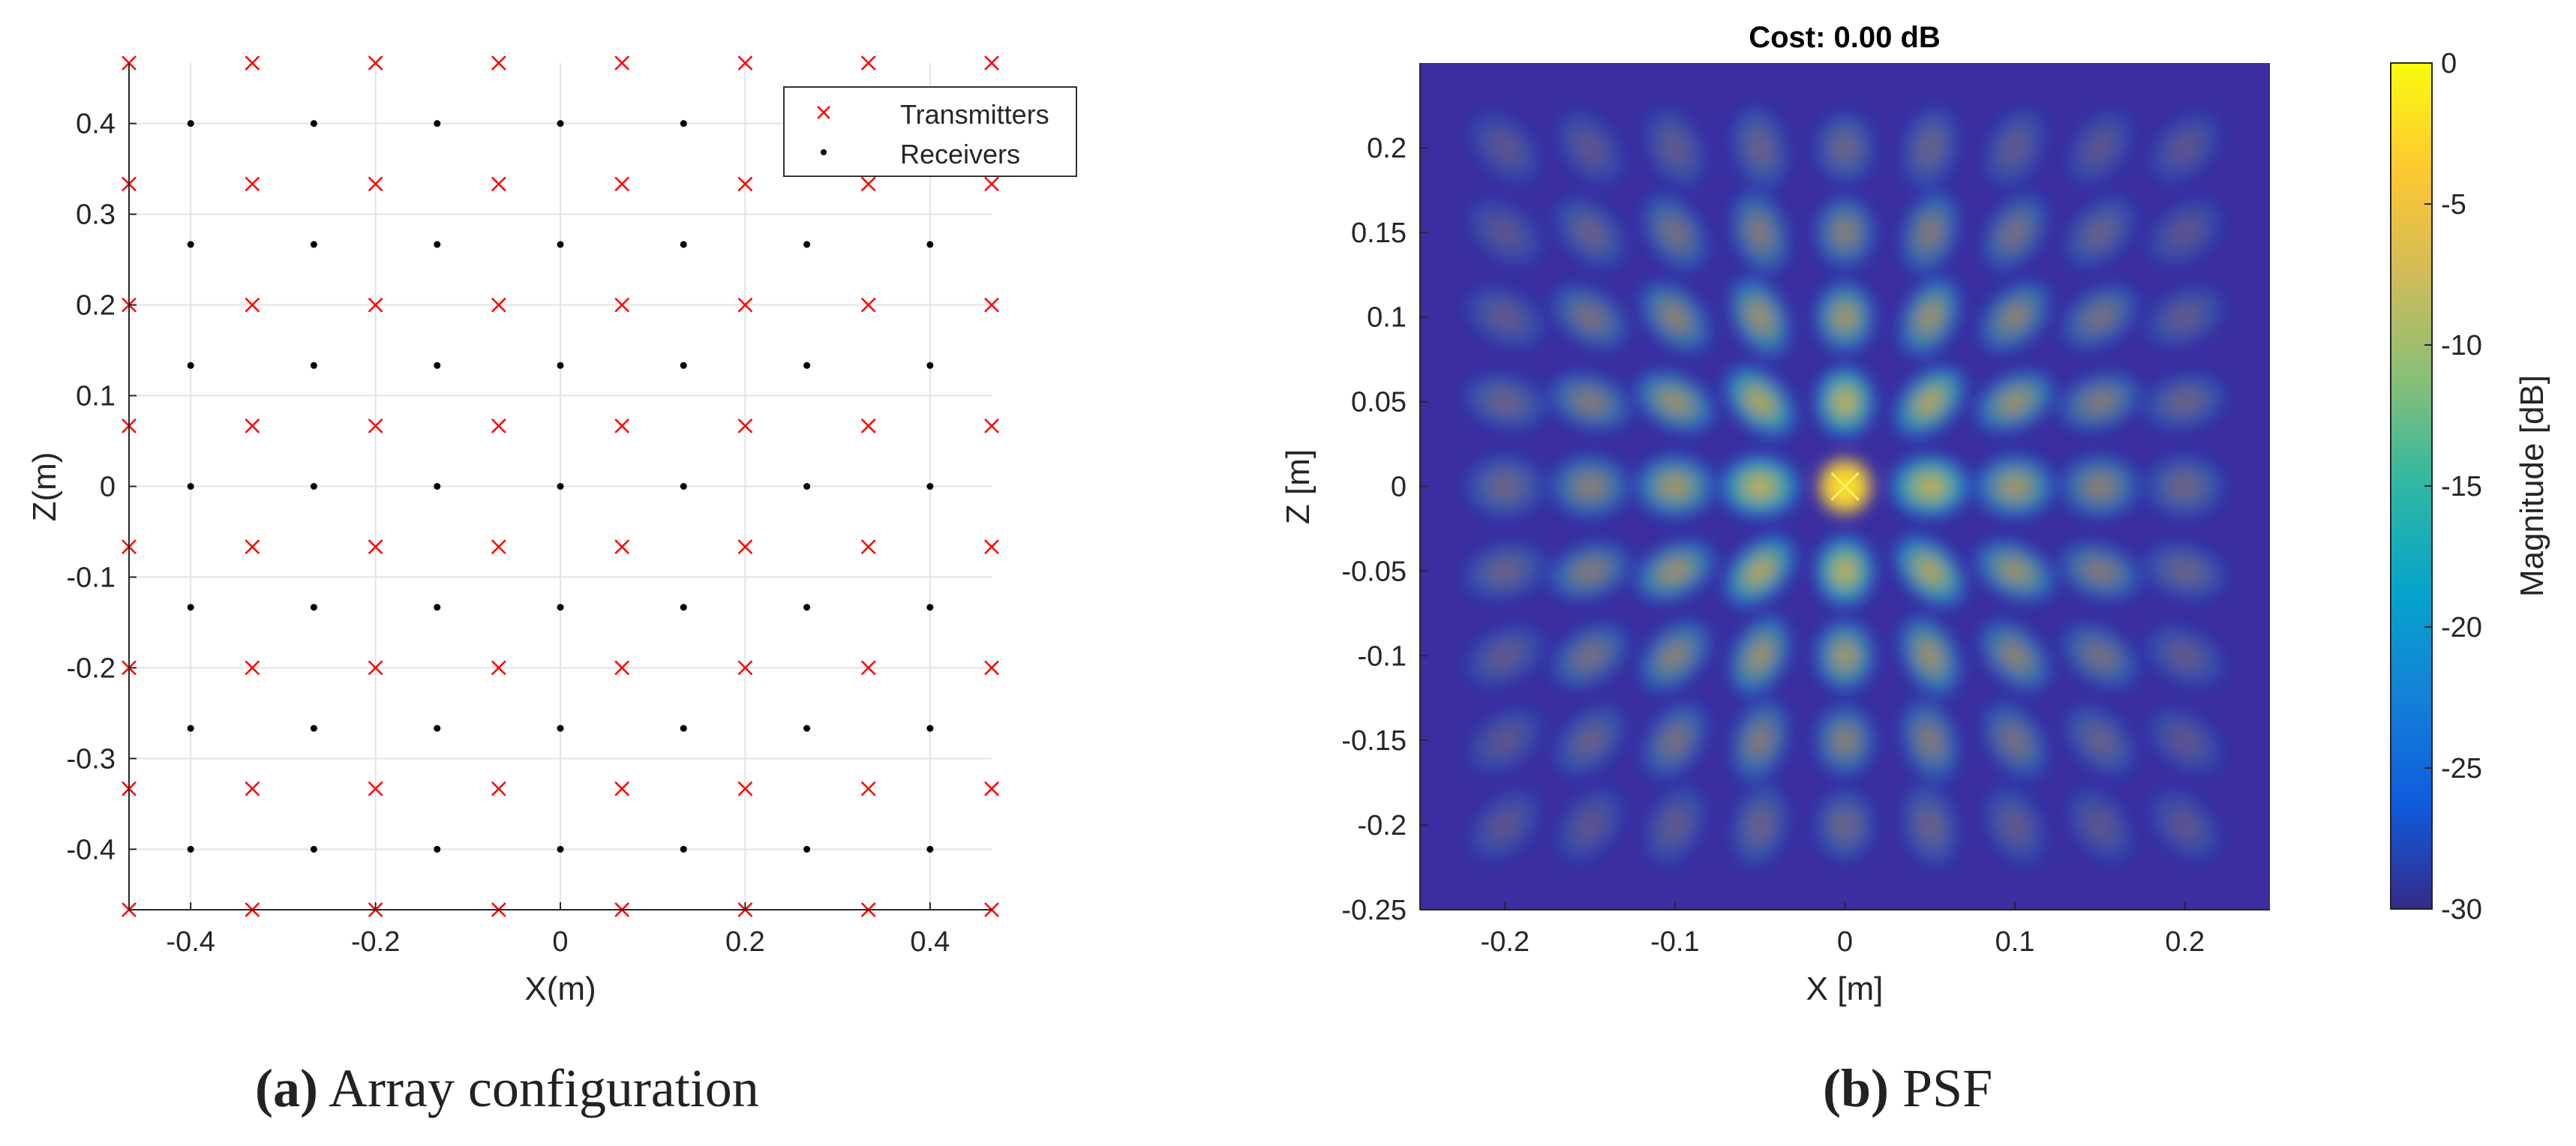  Describe the element at coordinates (1843, 942) in the screenshot. I see `x-tick-labels: -0.2 -0.1 0 0.1 0.2` at that location.